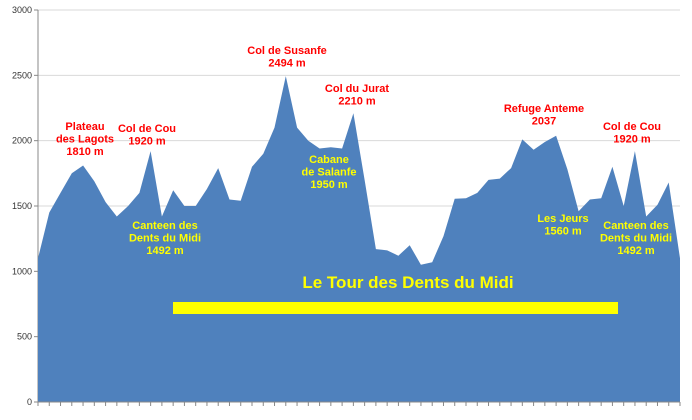 This screenshot has height=420, width=692. I want to click on annotation-line: de Salanfe, so click(328, 173).